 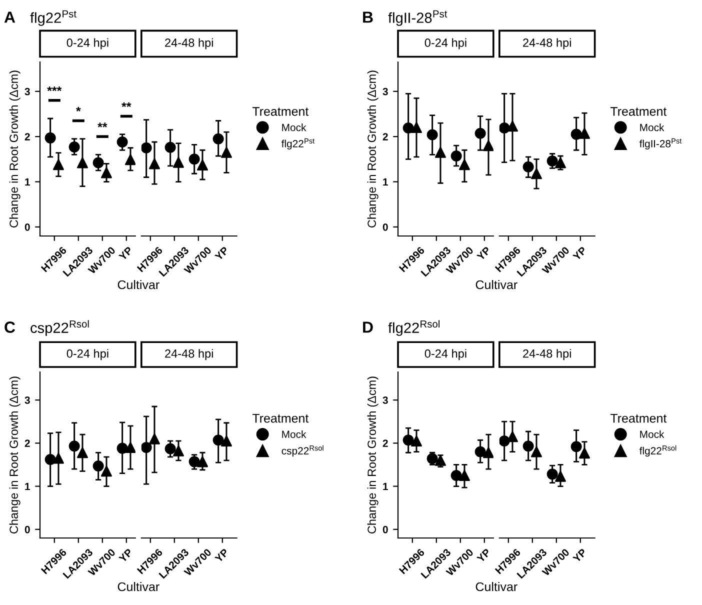 I want to click on text: A, so click(x=10, y=17).